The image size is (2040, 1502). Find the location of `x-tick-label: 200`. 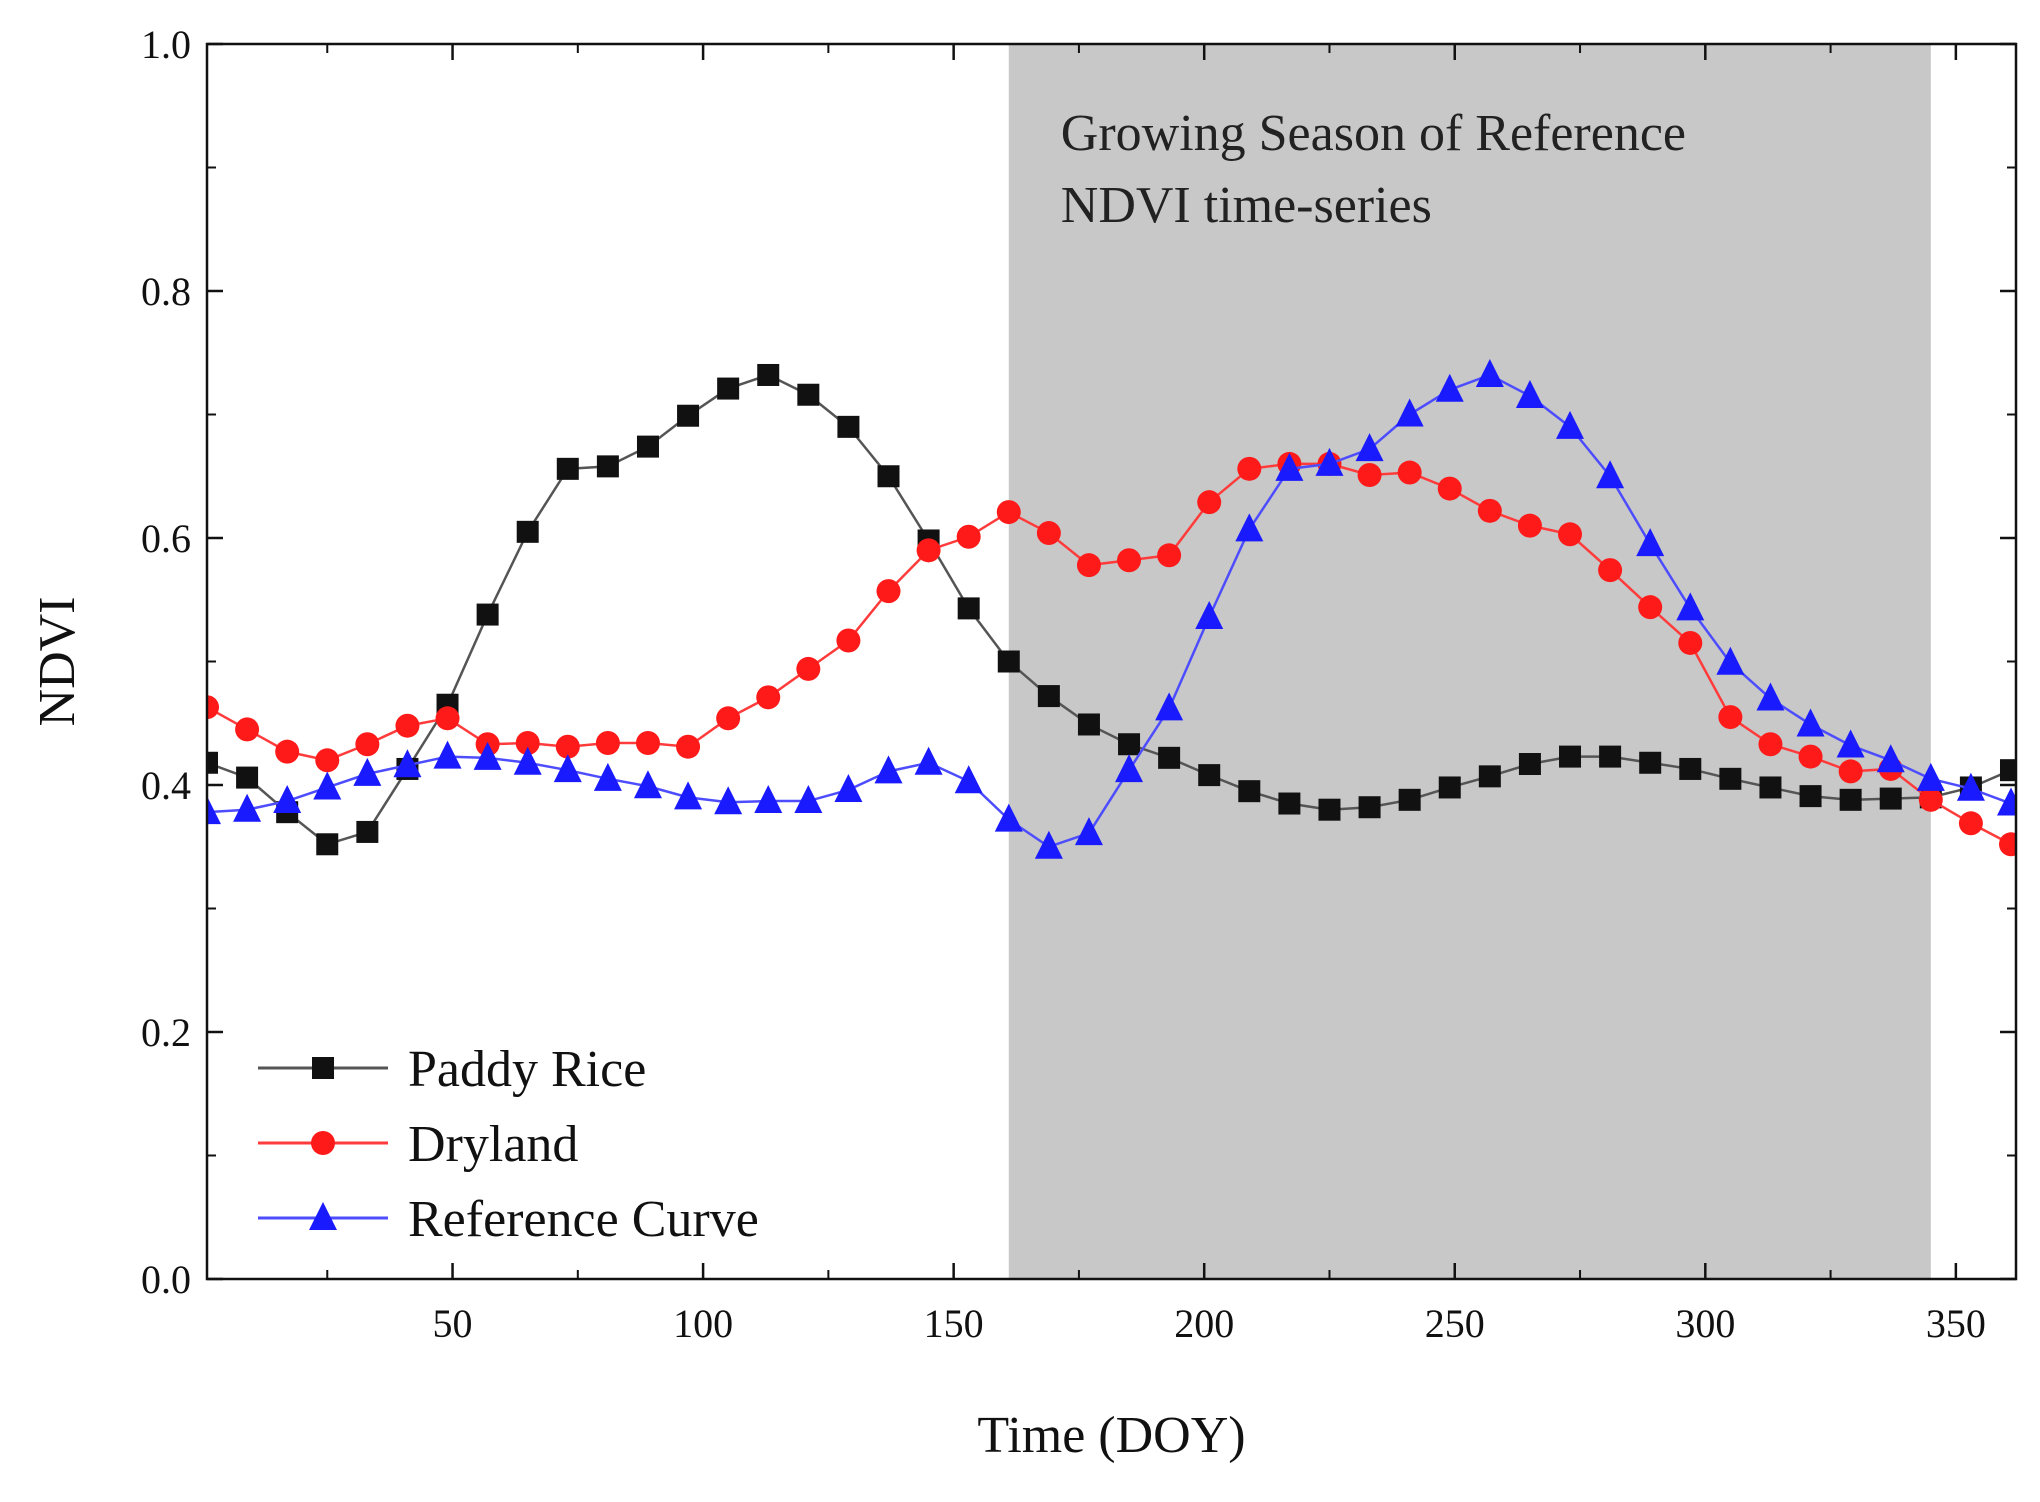

x-tick-label: 200 is located at coordinates (1204, 1323).